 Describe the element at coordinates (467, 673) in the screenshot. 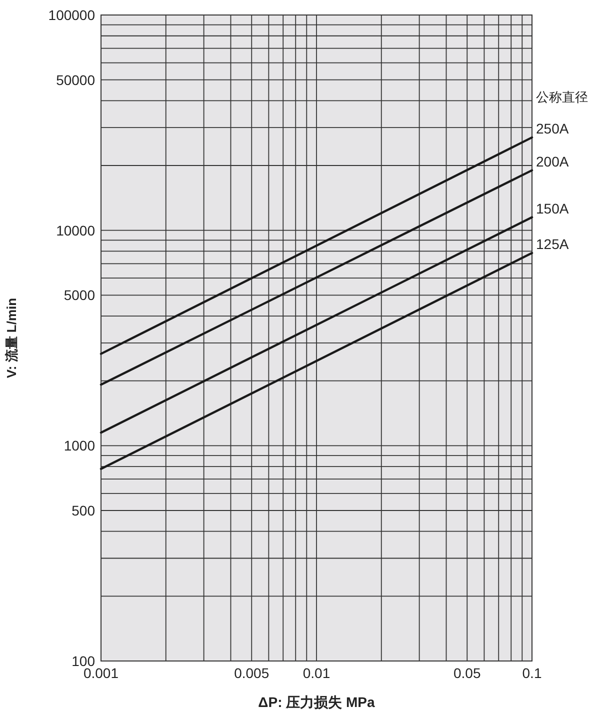

I see `x-tick-label: 0.05` at that location.